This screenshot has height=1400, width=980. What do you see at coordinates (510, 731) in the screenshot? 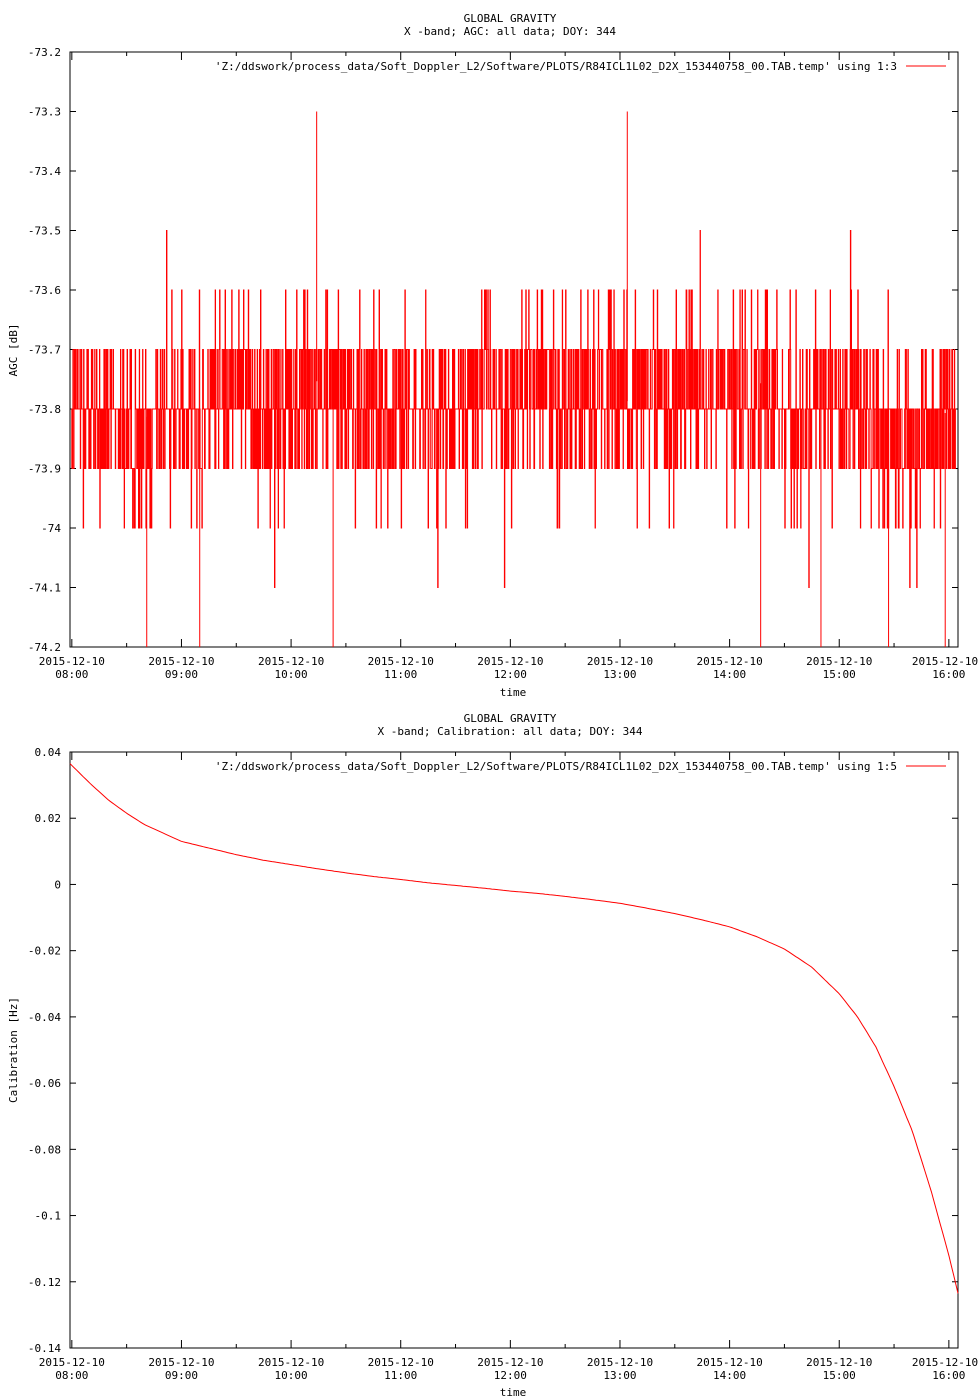
I see `calibration-chart-subtitle: X -band; Calibration: all data; DOY: 344` at bounding box center [510, 731].